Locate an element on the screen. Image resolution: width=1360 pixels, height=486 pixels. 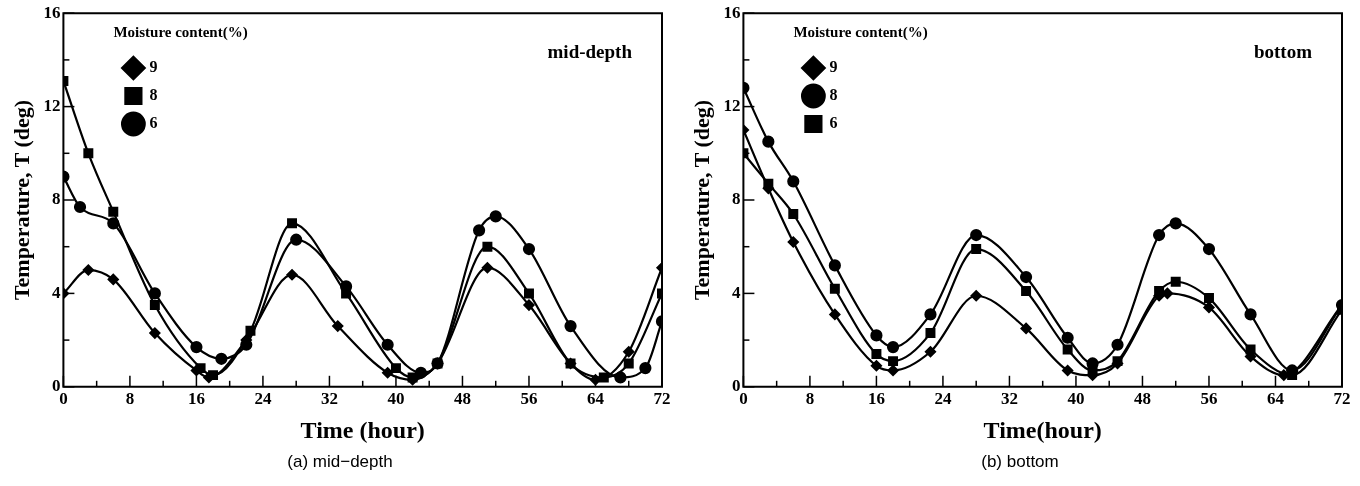
annotation: mid-depth is located at coordinates (590, 52).